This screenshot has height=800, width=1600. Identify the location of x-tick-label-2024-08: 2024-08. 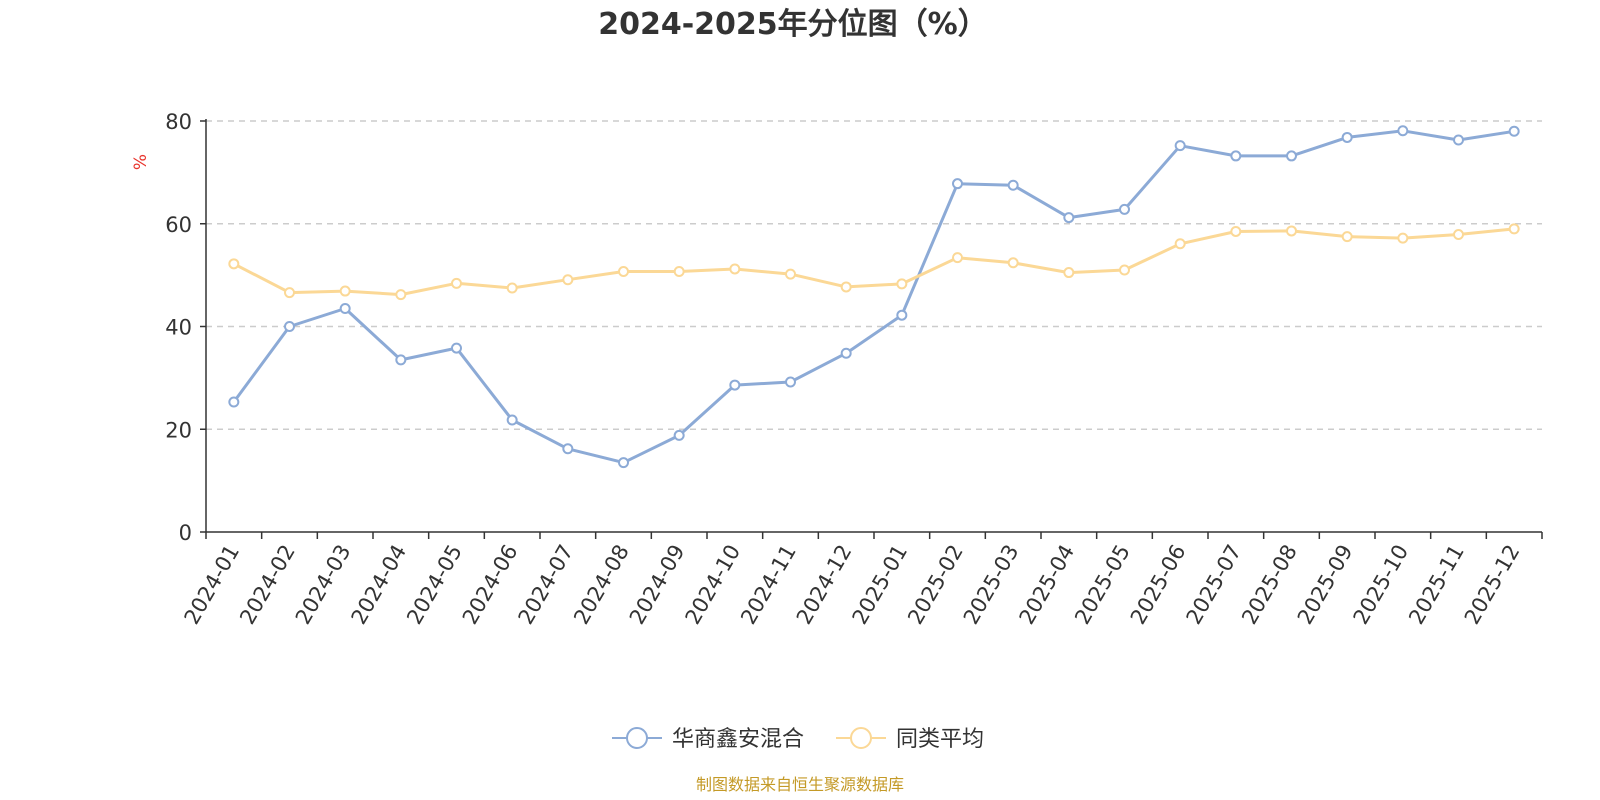
(601, 585).